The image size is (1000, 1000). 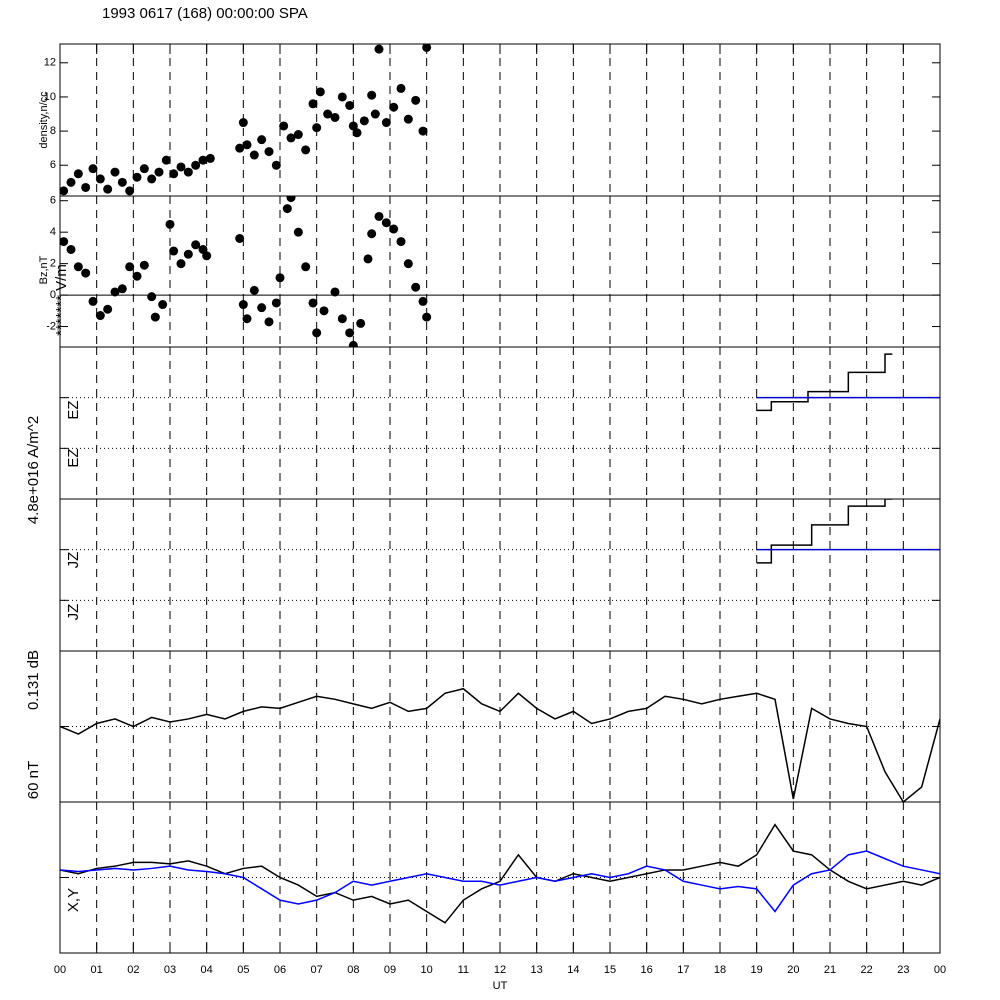 What do you see at coordinates (53, 264) in the screenshot?
I see `y-tick-label: 2` at bounding box center [53, 264].